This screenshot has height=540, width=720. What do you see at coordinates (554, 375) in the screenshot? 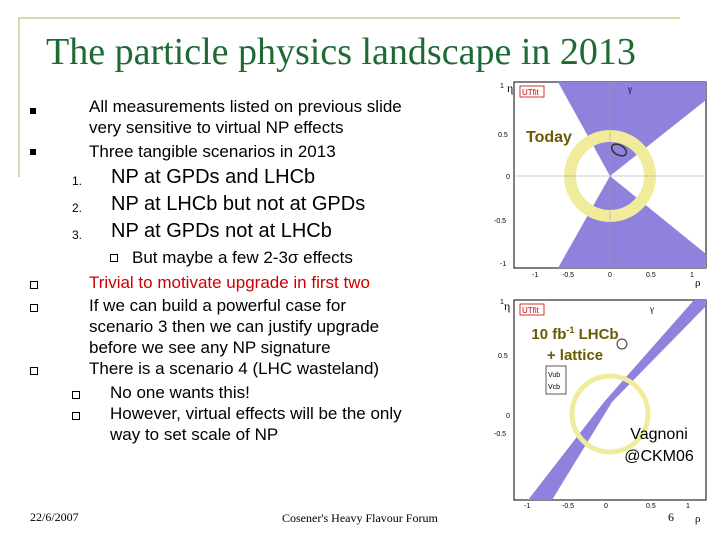
I see `vub-label: Vub` at bounding box center [554, 375].